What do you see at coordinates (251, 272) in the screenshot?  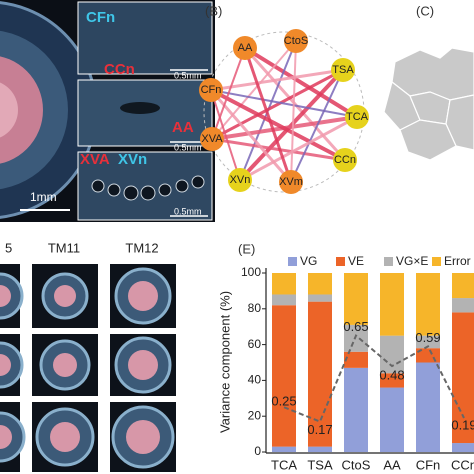 I see `y-tick-label: 100` at bounding box center [251, 272].